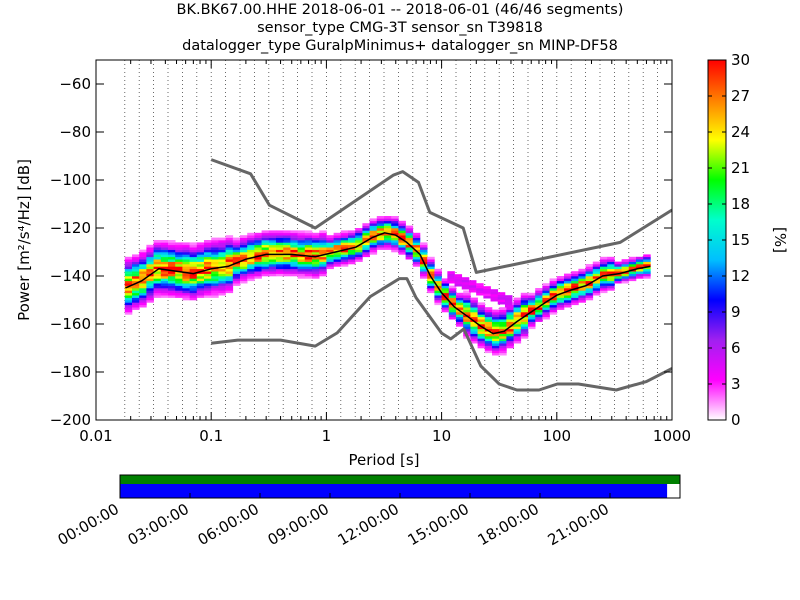 The height and width of the screenshot is (600, 800). I want to click on timeline-tick-label: 21:00:00, so click(578, 524).